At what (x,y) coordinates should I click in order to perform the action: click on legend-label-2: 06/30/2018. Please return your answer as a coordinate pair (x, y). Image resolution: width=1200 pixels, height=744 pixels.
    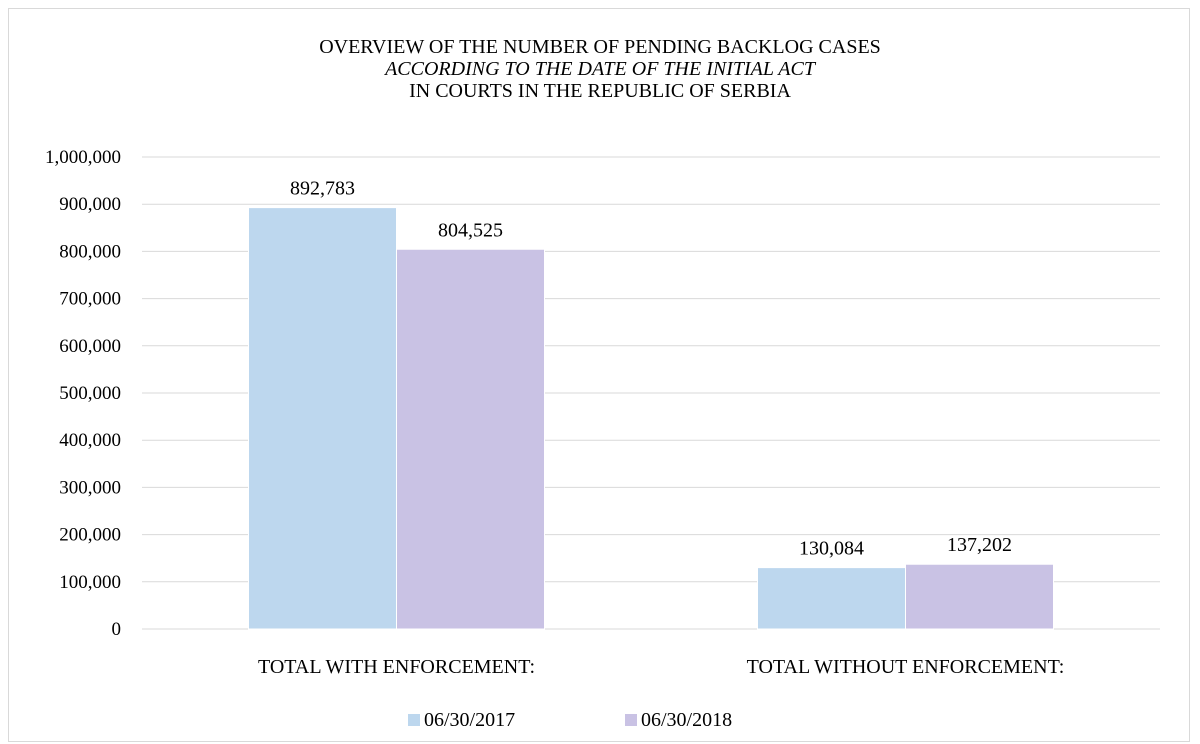
    Looking at the image, I should click on (686, 720).